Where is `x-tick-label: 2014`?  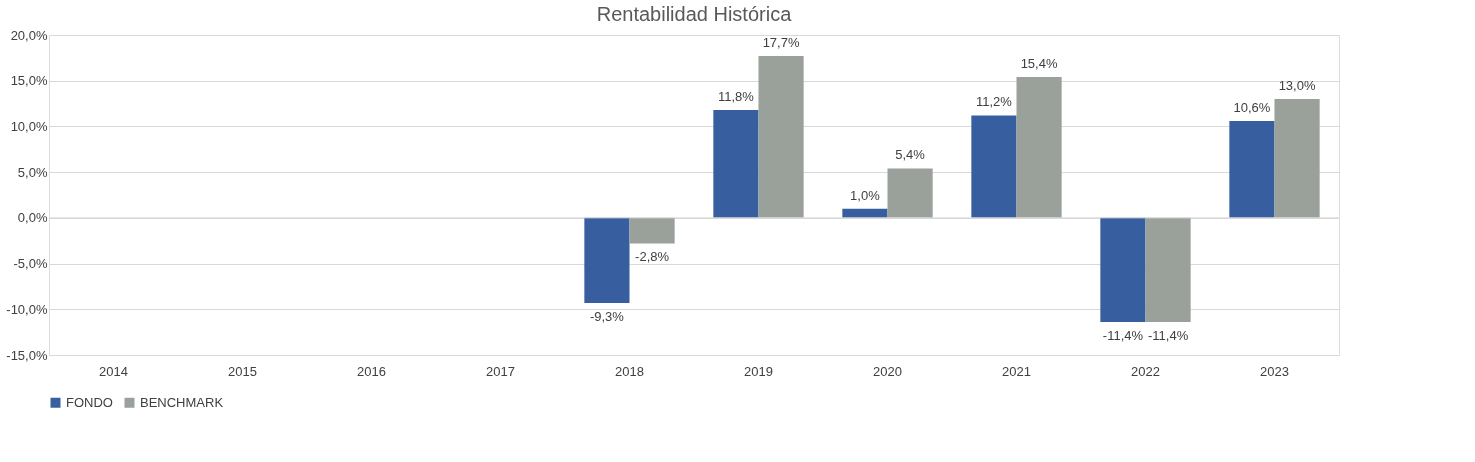 x-tick-label: 2014 is located at coordinates (113, 371).